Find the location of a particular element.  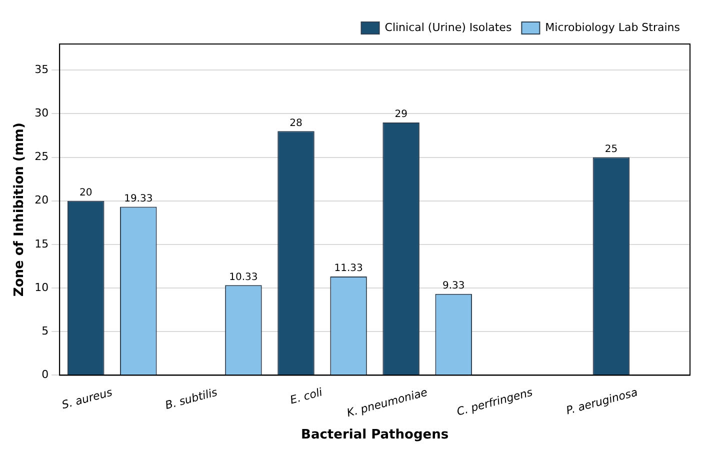

y-tick-label: 20 is located at coordinates (41, 200).